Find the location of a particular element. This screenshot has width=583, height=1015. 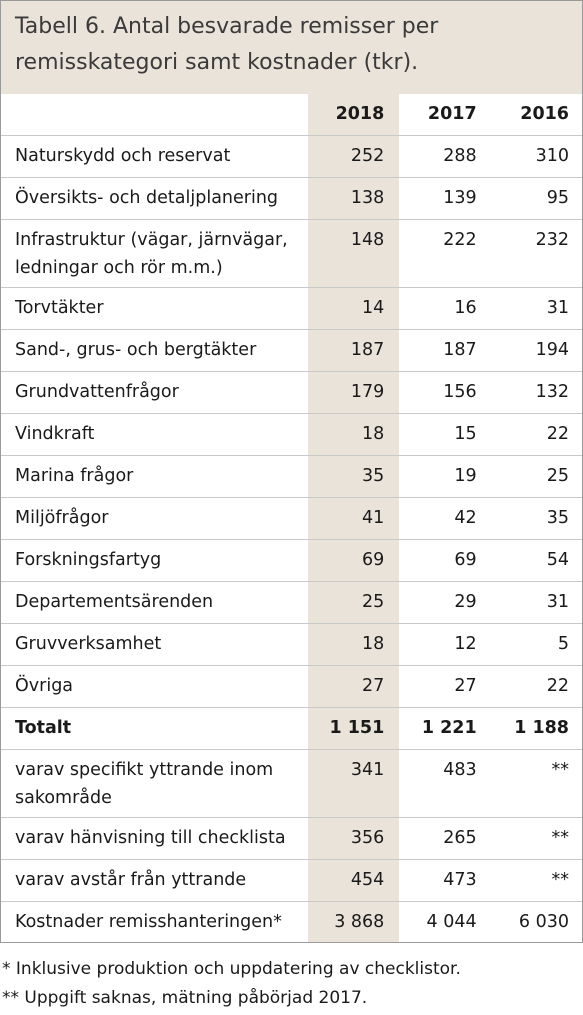

value-cell-2018: 27 is located at coordinates (351, 686).